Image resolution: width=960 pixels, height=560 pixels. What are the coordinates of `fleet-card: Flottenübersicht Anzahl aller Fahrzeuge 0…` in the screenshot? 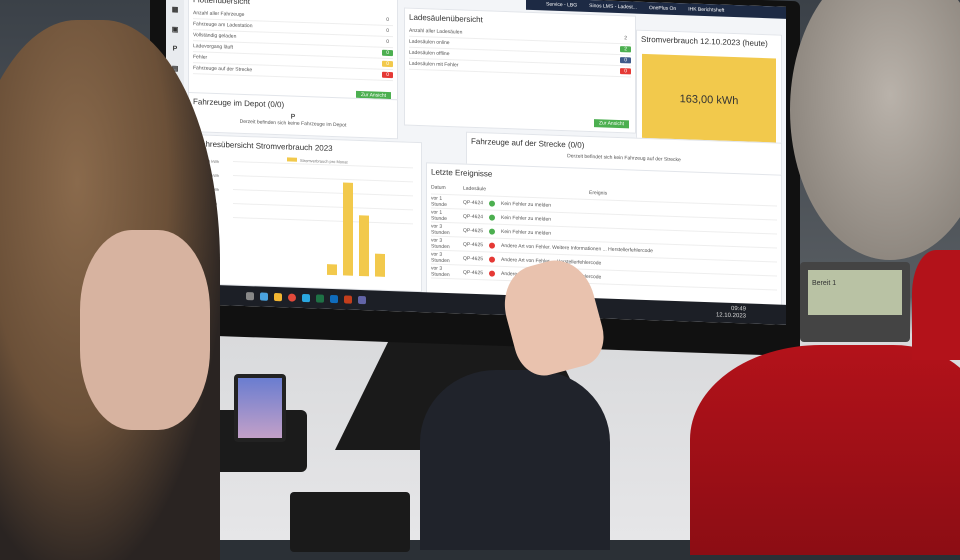 It's located at (293, 53).